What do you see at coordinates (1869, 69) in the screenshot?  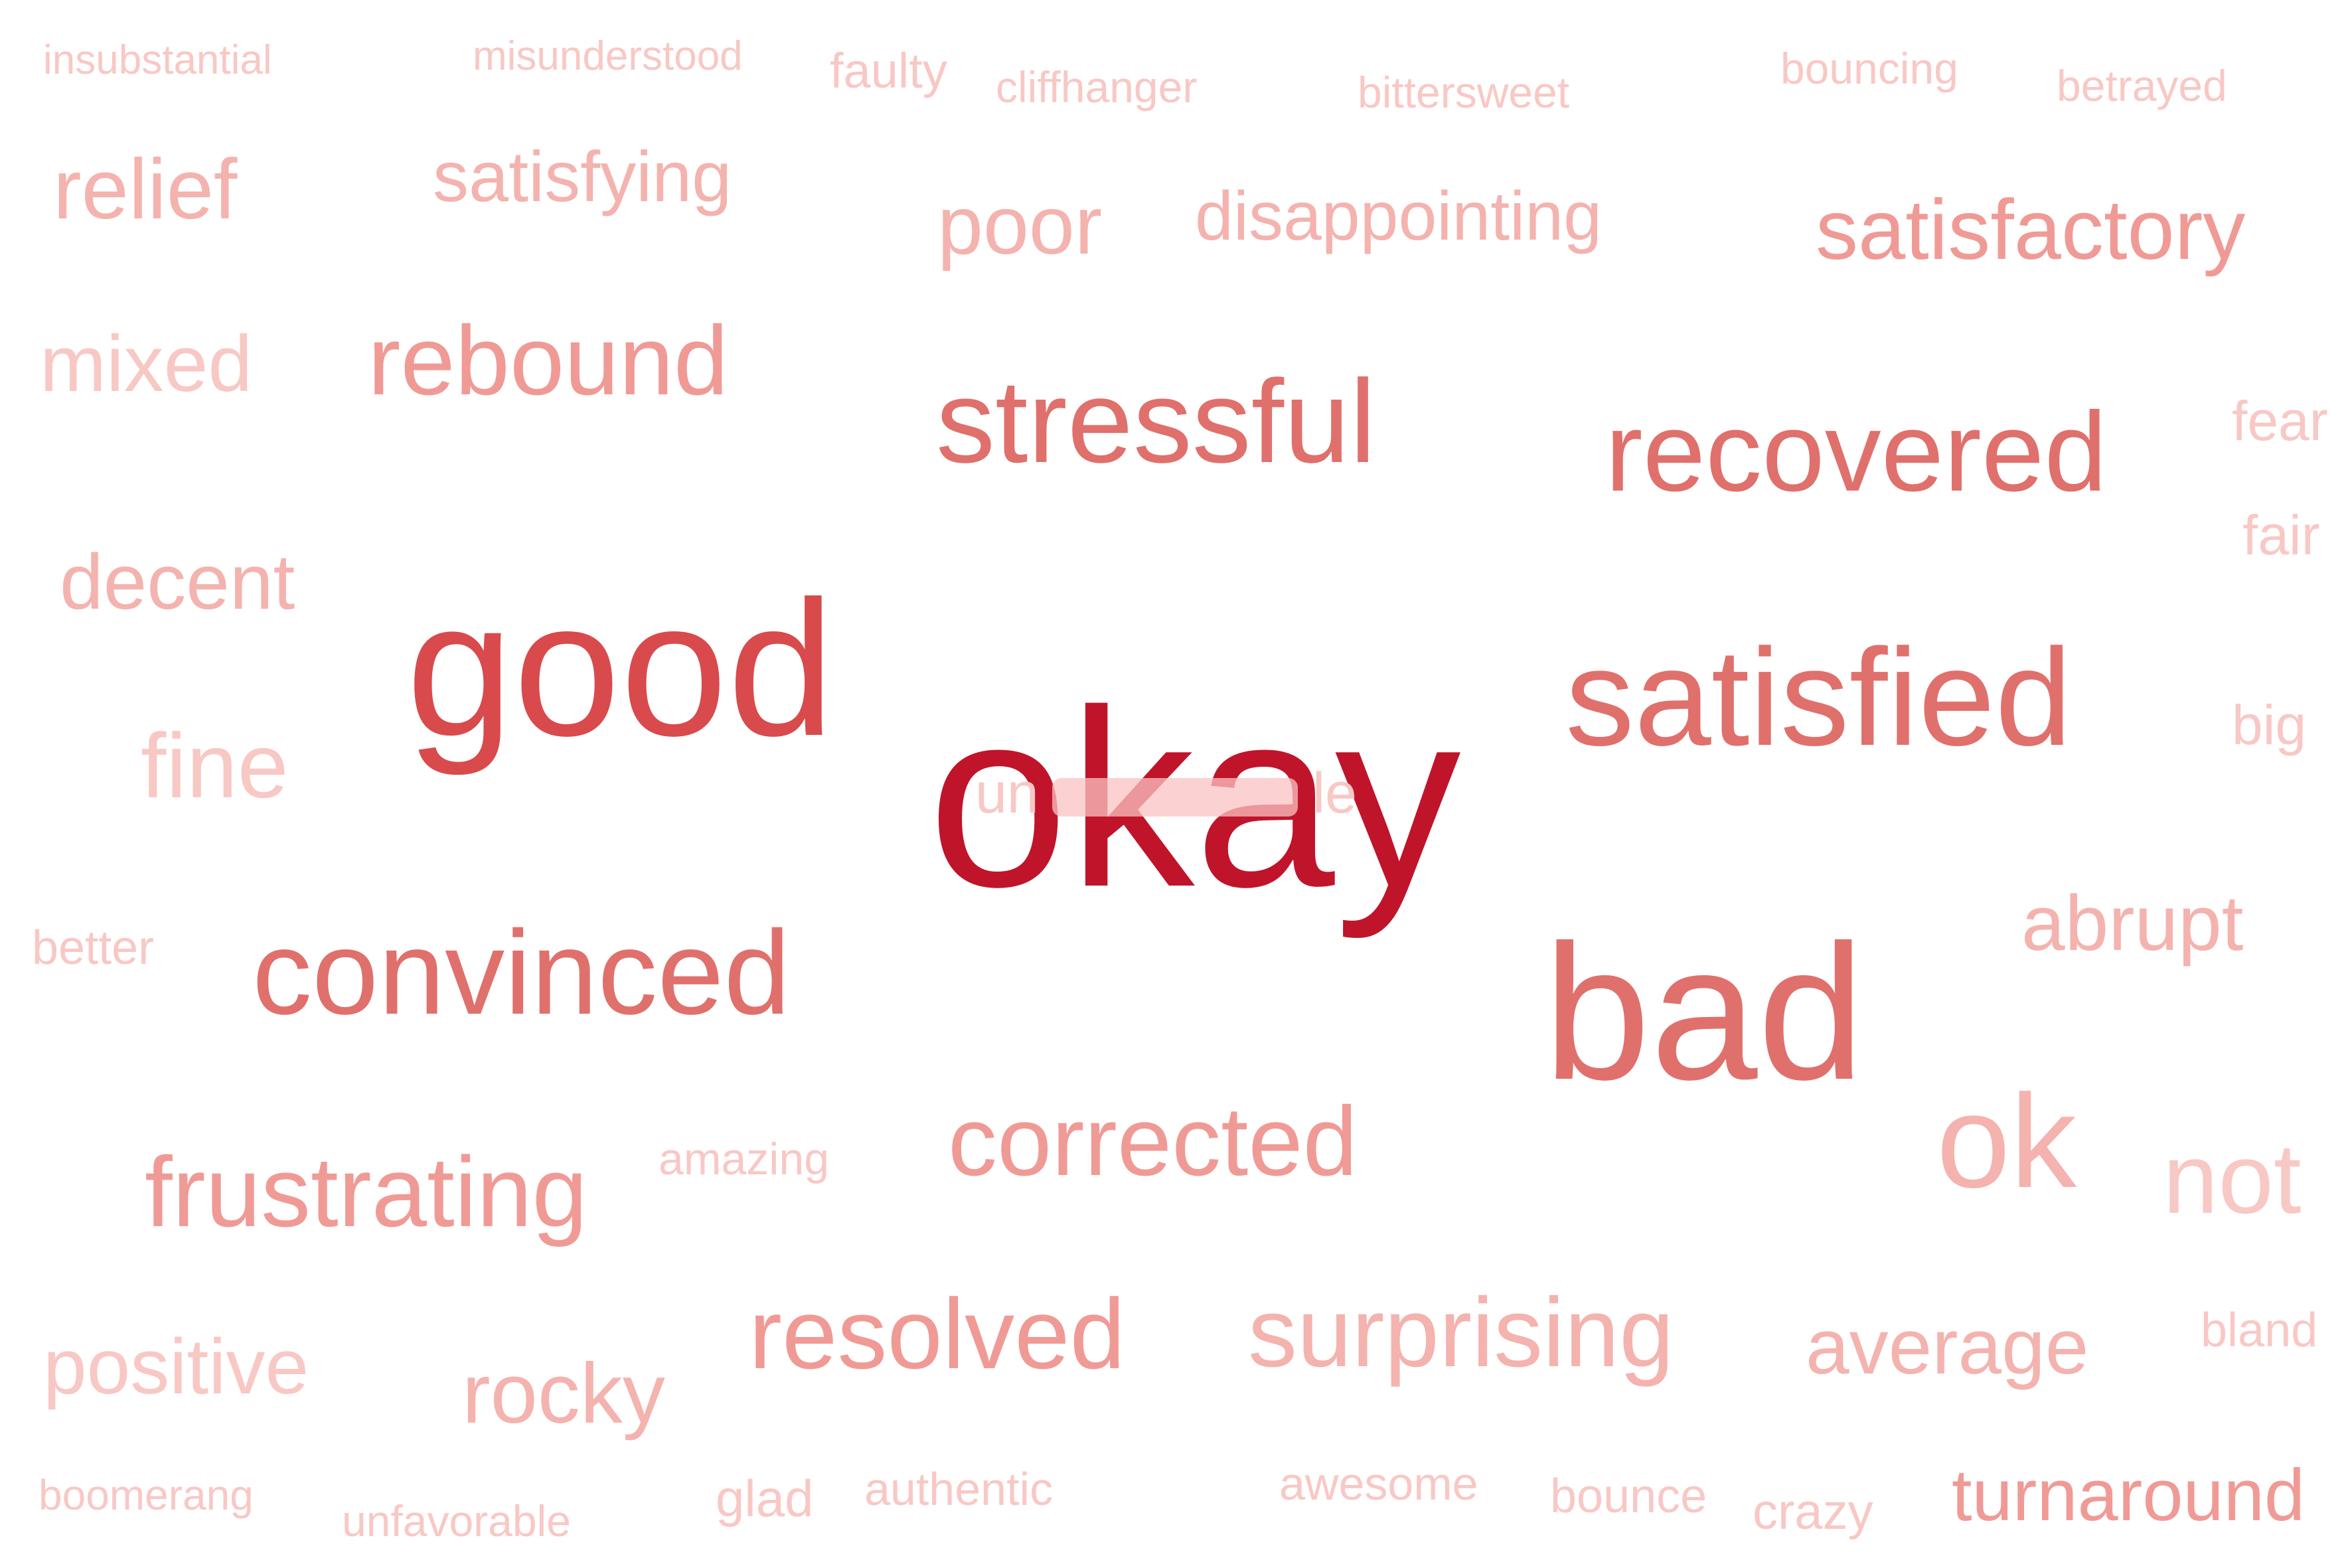 I see `word-bouncing: bouncing` at bounding box center [1869, 69].